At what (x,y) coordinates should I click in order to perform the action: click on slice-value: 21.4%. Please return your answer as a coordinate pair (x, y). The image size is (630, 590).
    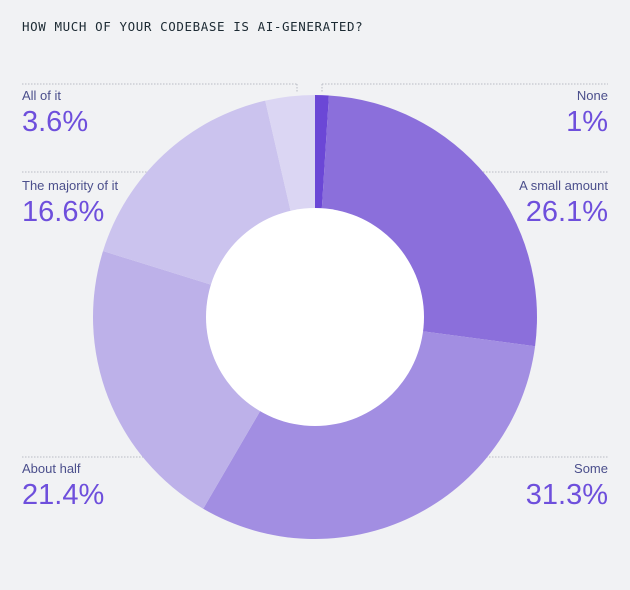
    Looking at the image, I should click on (63, 495).